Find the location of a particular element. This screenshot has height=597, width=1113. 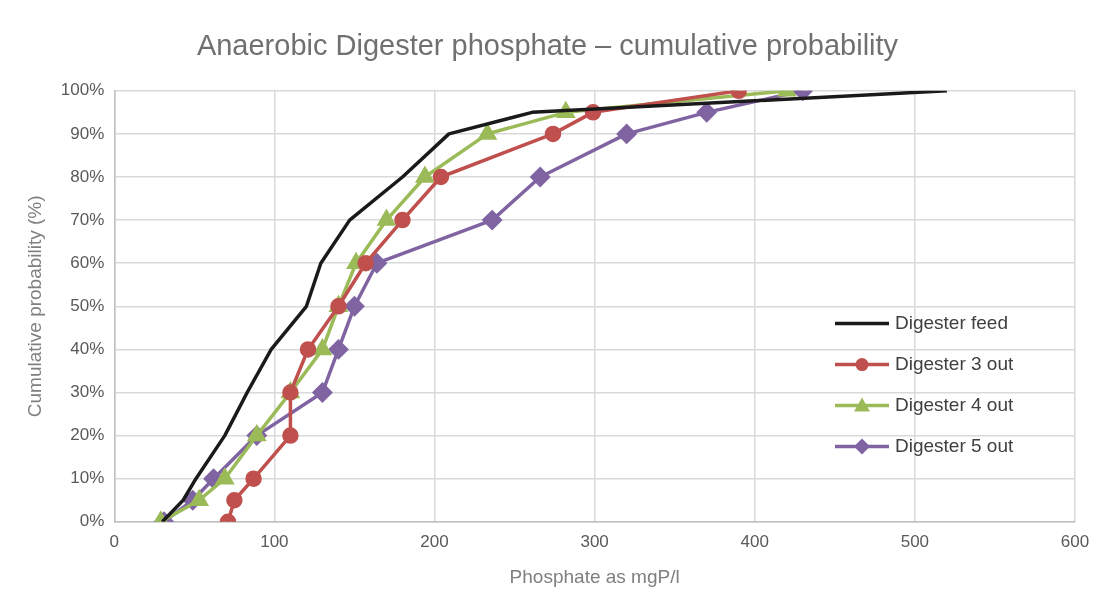

y-tick-label: 20% is located at coordinates (87, 435).